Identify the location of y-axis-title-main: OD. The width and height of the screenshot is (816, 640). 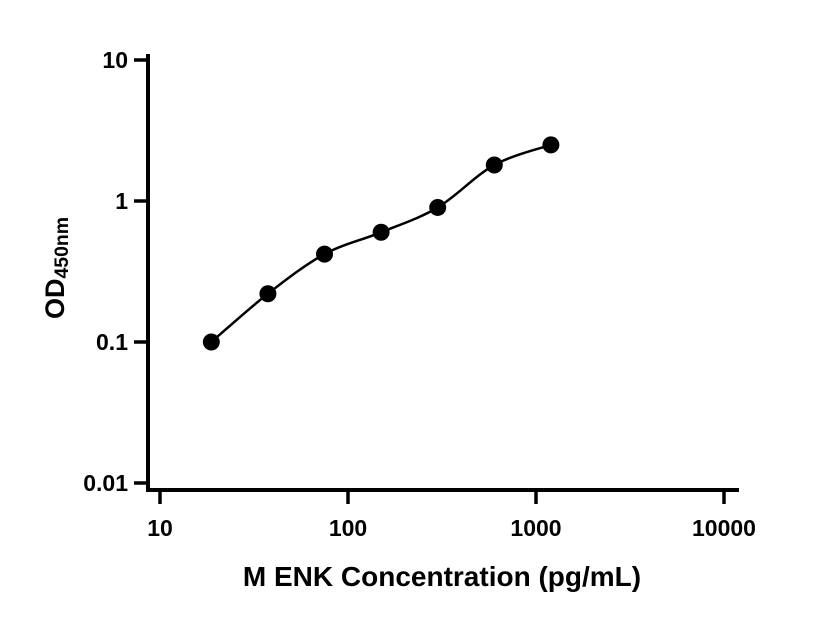
(54, 299).